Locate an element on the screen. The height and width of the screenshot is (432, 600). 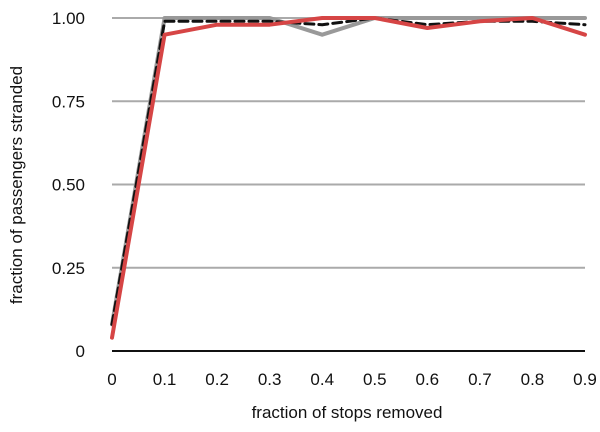
y-tick-label-0: 0 is located at coordinates (80, 351).